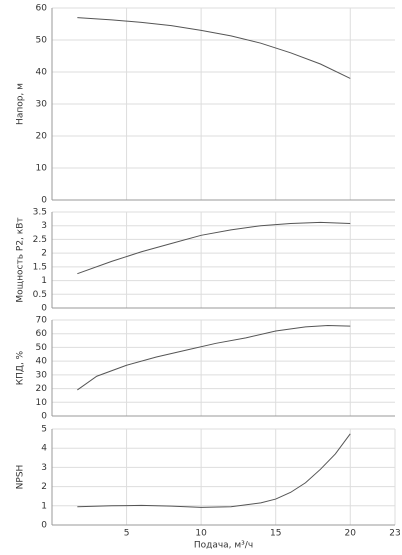 The image size is (402, 555). I want to click on y-axis-label: NPSH, so click(21, 477).